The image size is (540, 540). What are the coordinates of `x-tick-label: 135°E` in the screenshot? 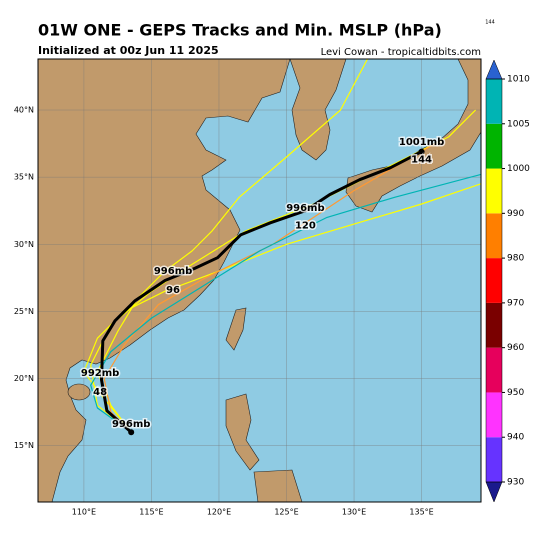 It's located at (421, 512).